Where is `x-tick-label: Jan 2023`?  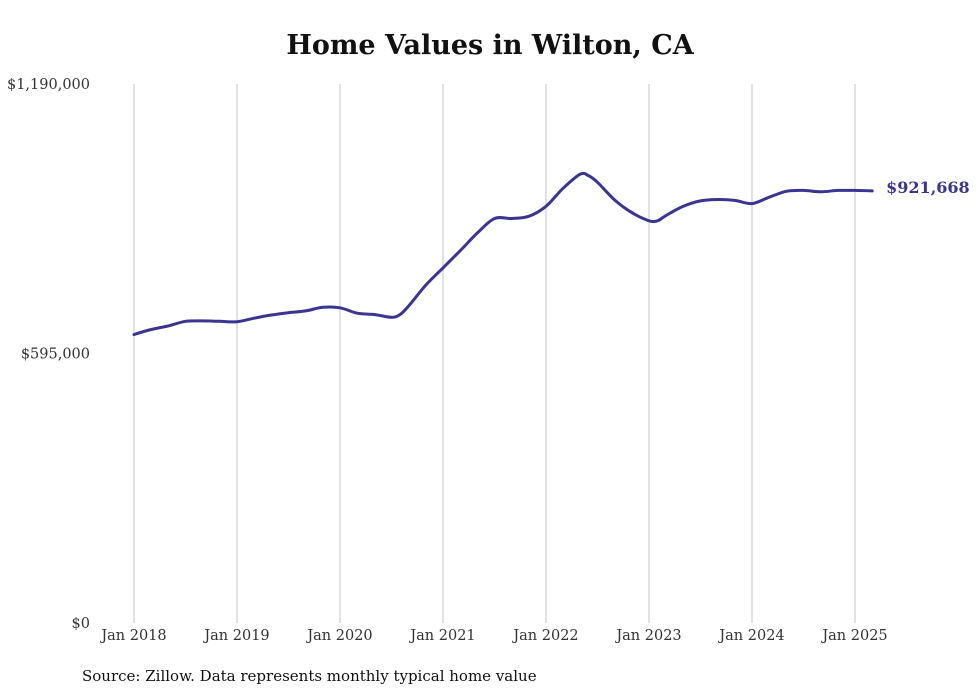
x-tick-label: Jan 2023 is located at coordinates (647, 636).